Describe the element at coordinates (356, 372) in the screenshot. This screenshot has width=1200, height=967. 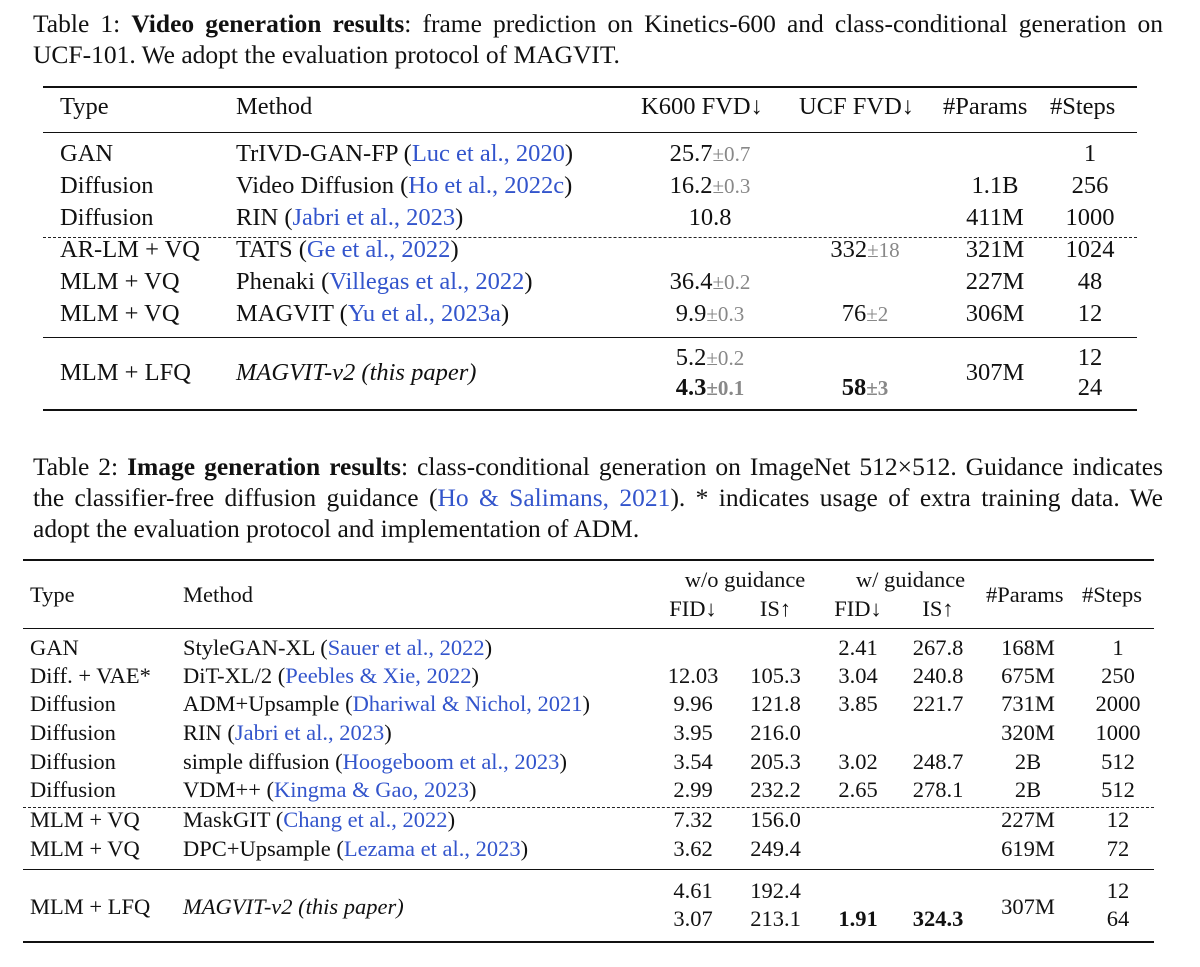
I see `table1-ours-method: MAGVIT-v2 (this paper)` at that location.